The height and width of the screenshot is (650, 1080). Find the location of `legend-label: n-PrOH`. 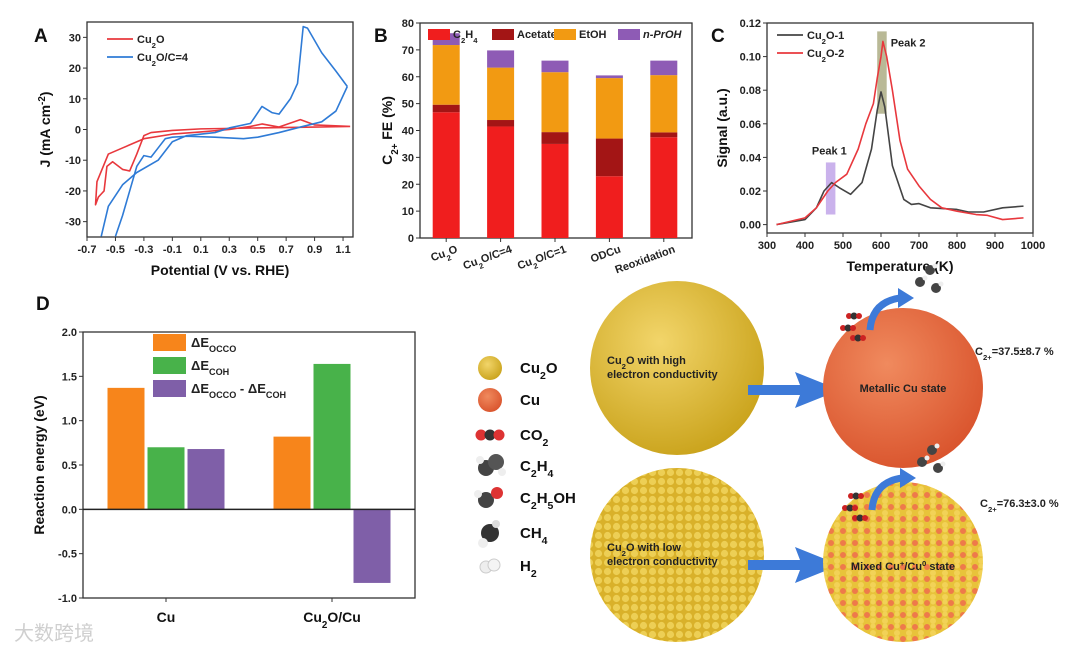

legend-label: n-PrOH is located at coordinates (663, 35).